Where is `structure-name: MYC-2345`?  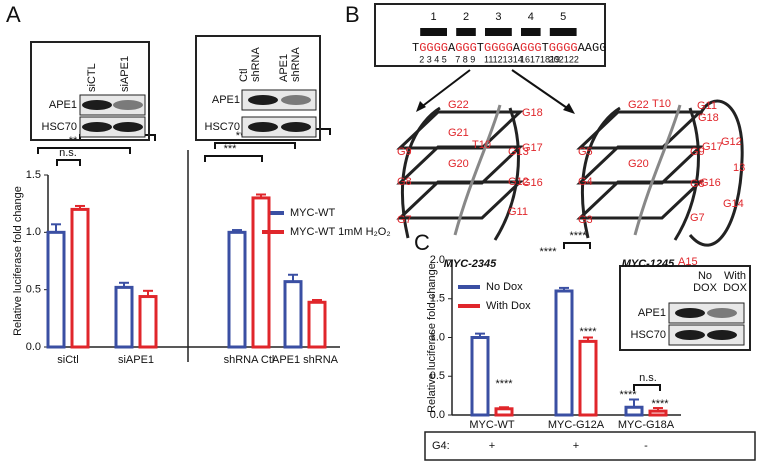 structure-name: MYC-2345 is located at coordinates (470, 264).